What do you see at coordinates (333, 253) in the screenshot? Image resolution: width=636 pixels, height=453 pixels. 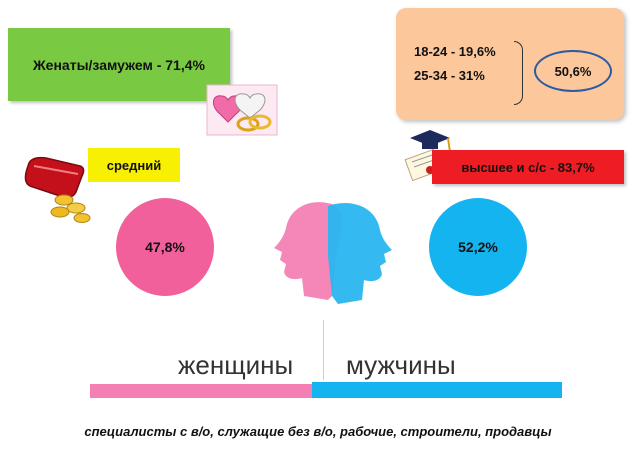 I see `heads-silhouette-icon` at bounding box center [333, 253].